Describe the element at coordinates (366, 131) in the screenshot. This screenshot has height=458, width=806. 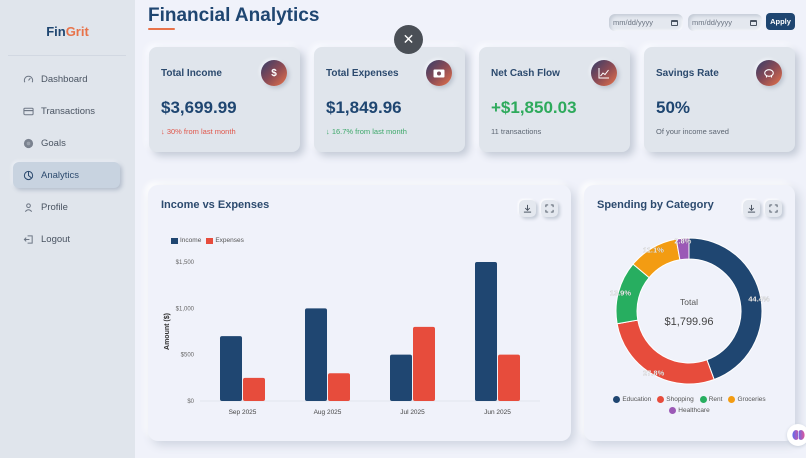
I see `stat-change: ↓ 16.7% from last month` at that location.